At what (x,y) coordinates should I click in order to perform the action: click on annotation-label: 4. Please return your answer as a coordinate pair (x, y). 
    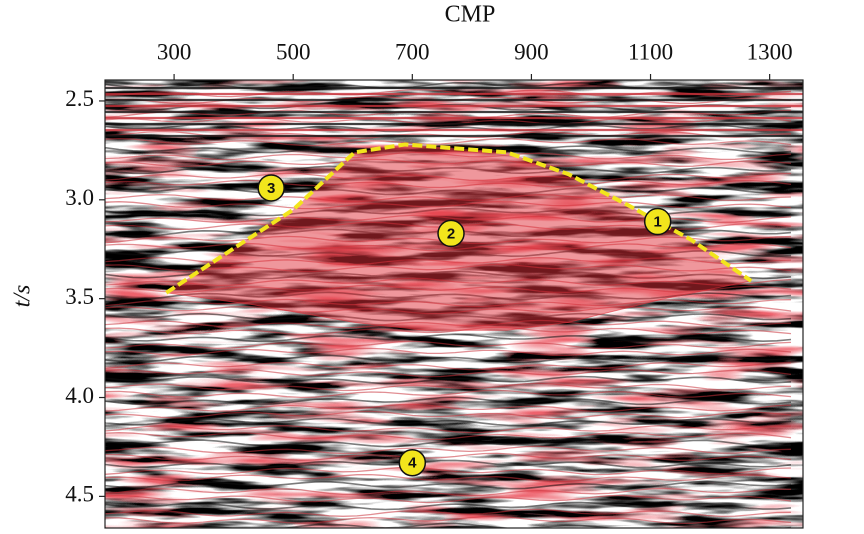
    Looking at the image, I should click on (412, 463).